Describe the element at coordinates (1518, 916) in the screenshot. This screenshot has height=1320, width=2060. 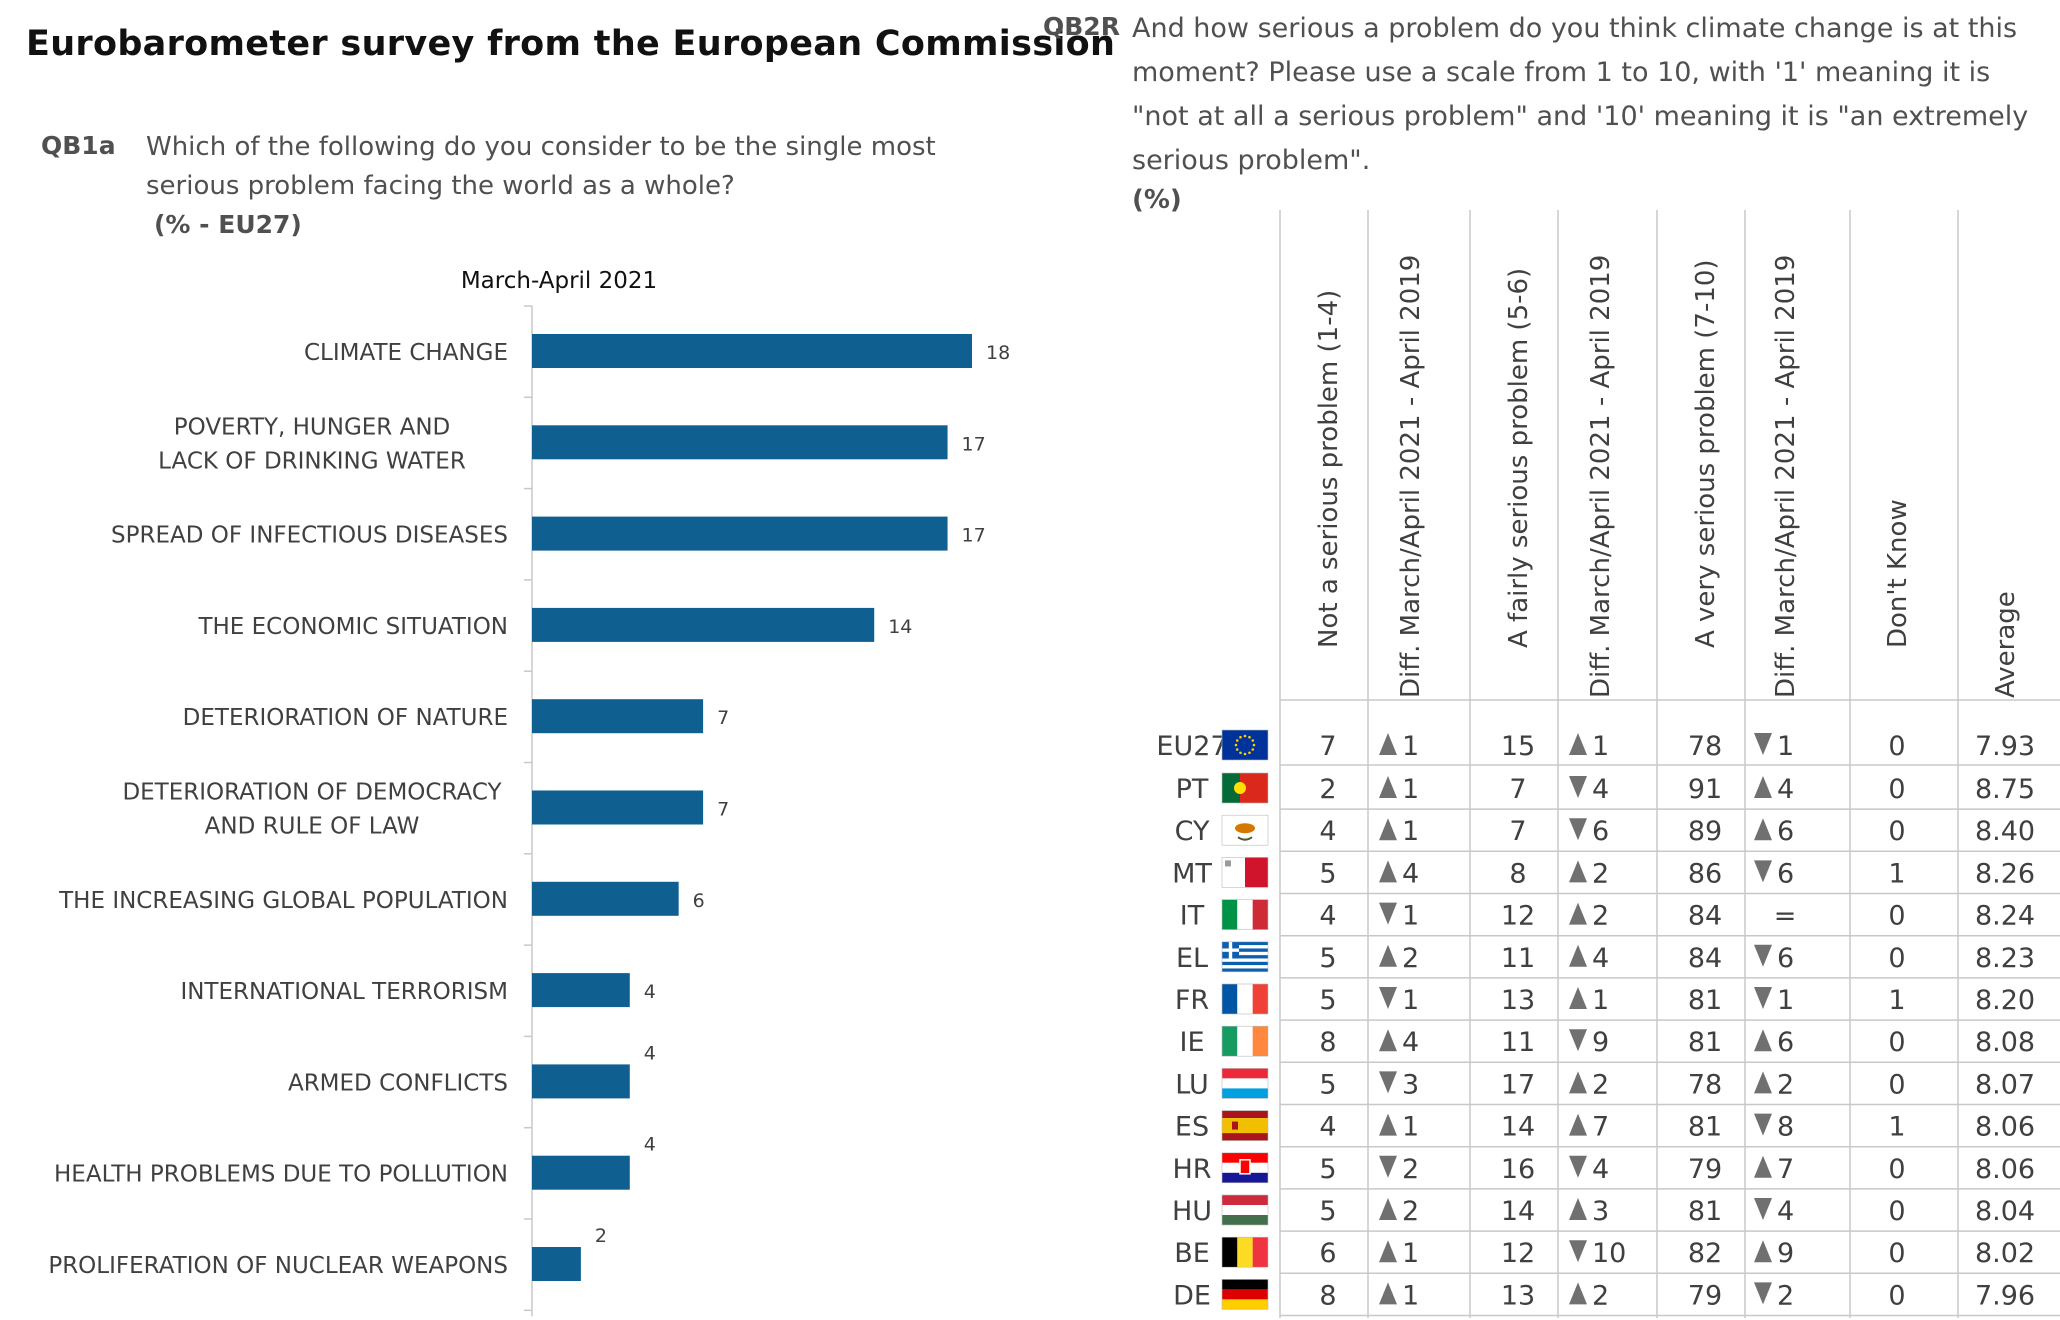
I see `table-cell: 12` at that location.